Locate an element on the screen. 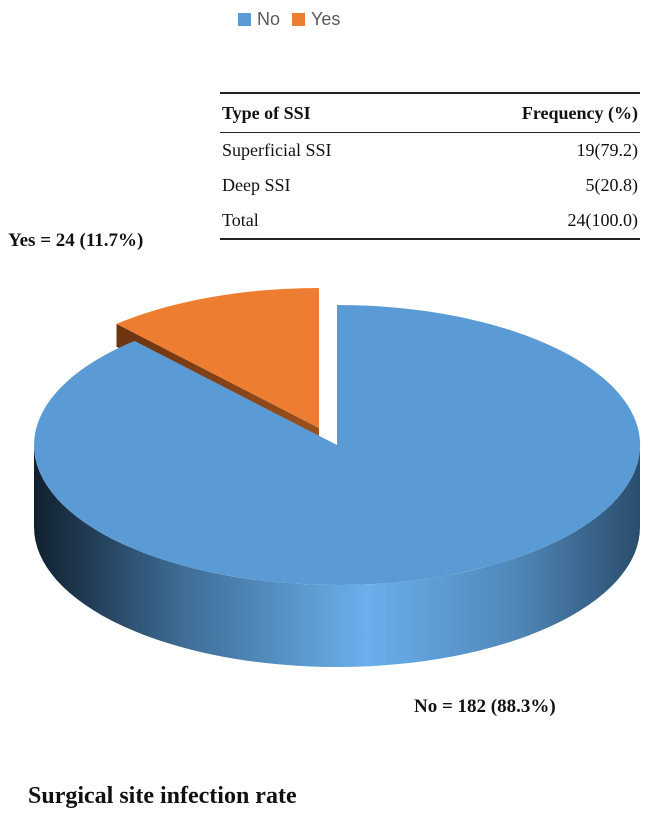 The height and width of the screenshot is (830, 669). table-cell-frequency: 24(100.0) is located at coordinates (532, 221).